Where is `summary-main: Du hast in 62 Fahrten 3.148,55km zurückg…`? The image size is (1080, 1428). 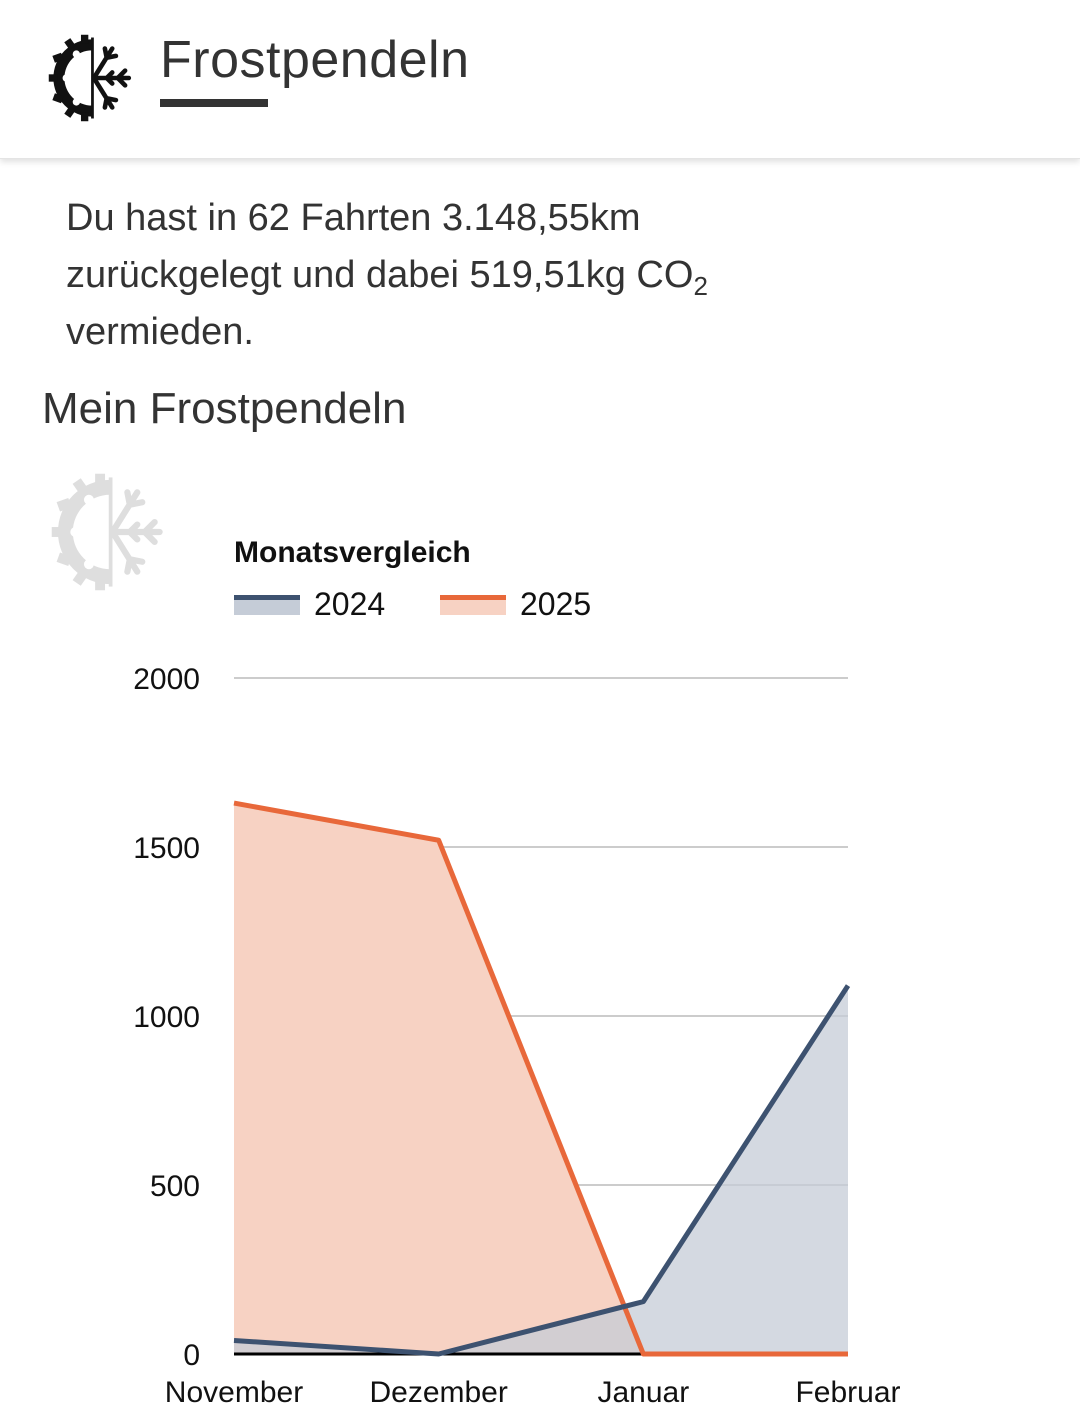 summary-main: Du hast in 62 Fahrten 3.148,55km zurückg… is located at coordinates (380, 246).